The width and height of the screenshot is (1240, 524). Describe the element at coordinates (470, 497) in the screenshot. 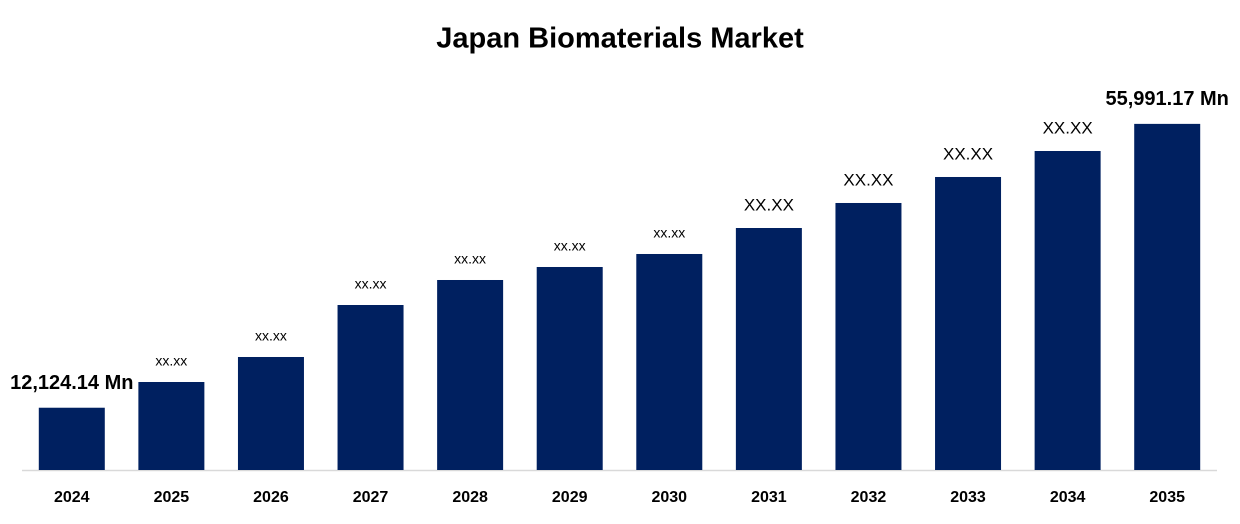

I see `x-tick-label: 2028` at that location.